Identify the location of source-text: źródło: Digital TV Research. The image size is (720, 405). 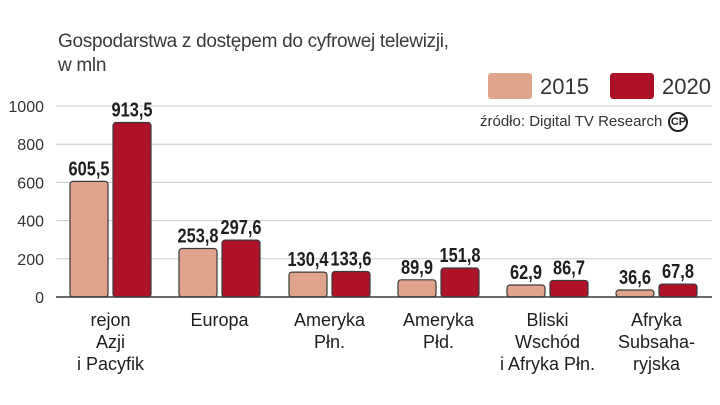
(571, 121).